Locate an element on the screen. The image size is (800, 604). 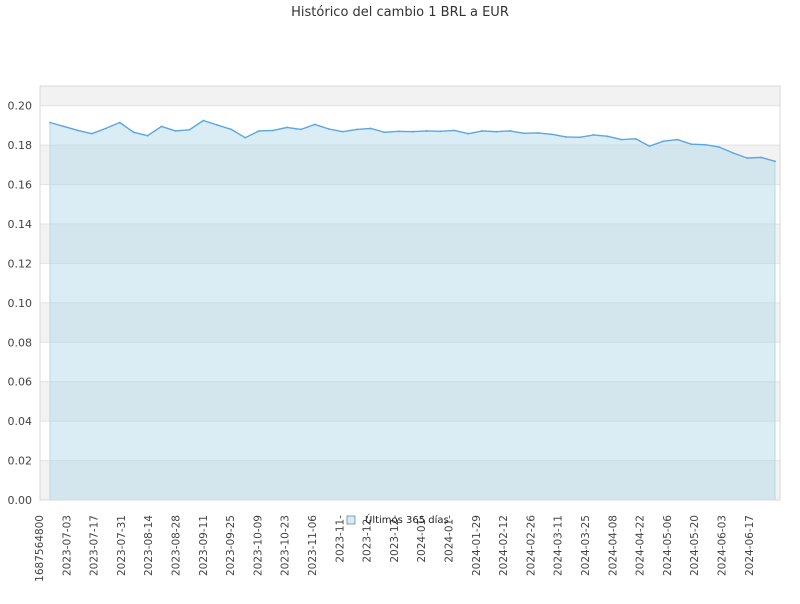
x-tick-label: 2024-06-17 is located at coordinates (750, 545).